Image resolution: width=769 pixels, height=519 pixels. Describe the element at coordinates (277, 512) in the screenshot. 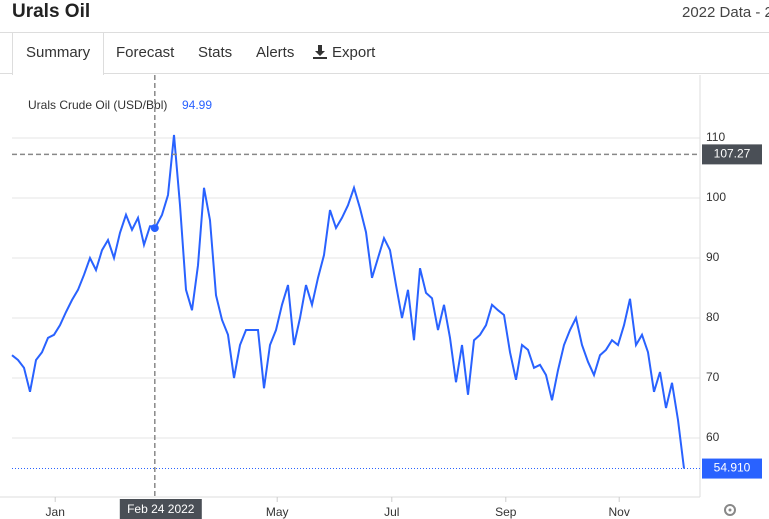

I see `x-tick-label: May` at that location.